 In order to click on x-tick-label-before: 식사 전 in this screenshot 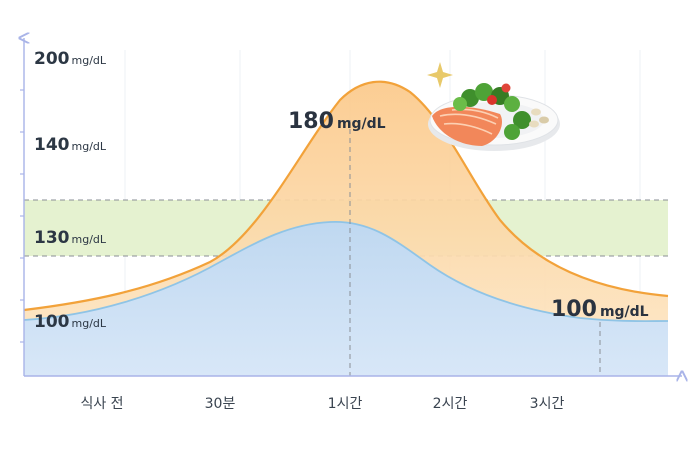, I will do `click(101, 404)`.